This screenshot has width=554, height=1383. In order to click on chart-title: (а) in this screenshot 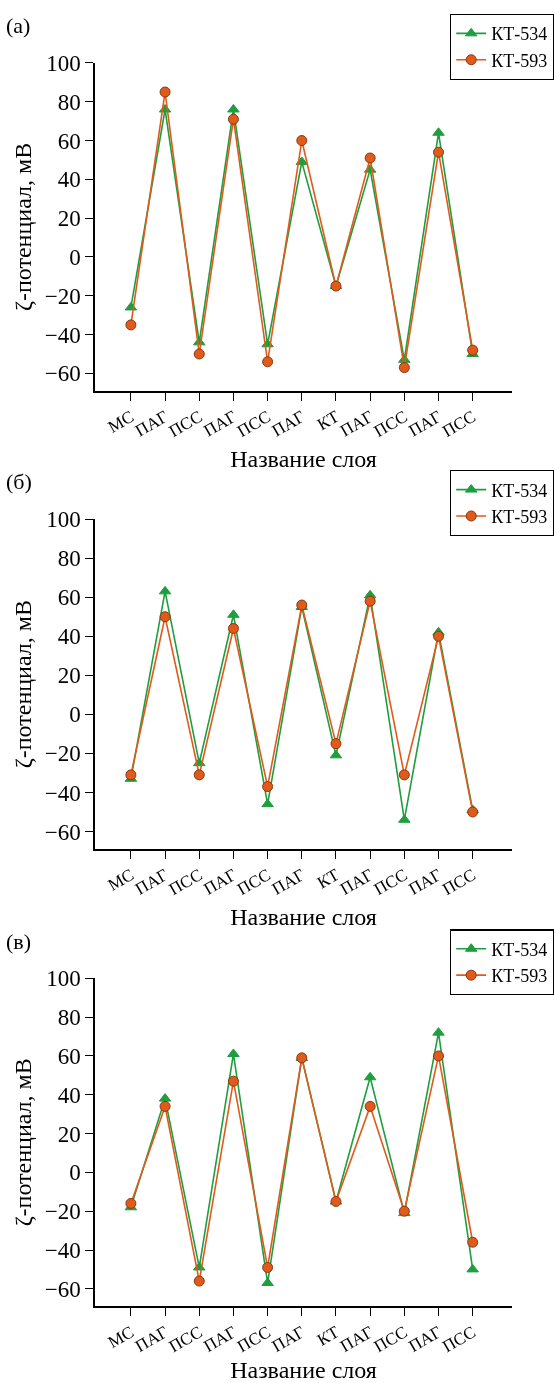, I will do `click(18, 25)`.